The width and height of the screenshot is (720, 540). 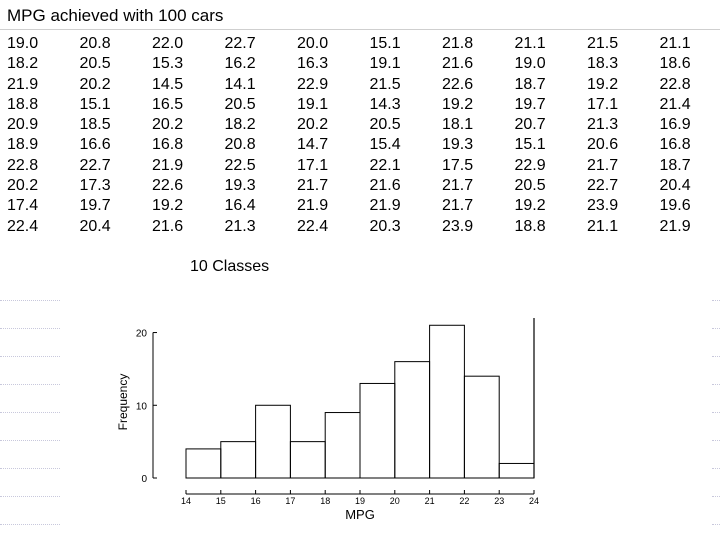 What do you see at coordinates (186, 501) in the screenshot?
I see `x-tick-label: 14` at bounding box center [186, 501].